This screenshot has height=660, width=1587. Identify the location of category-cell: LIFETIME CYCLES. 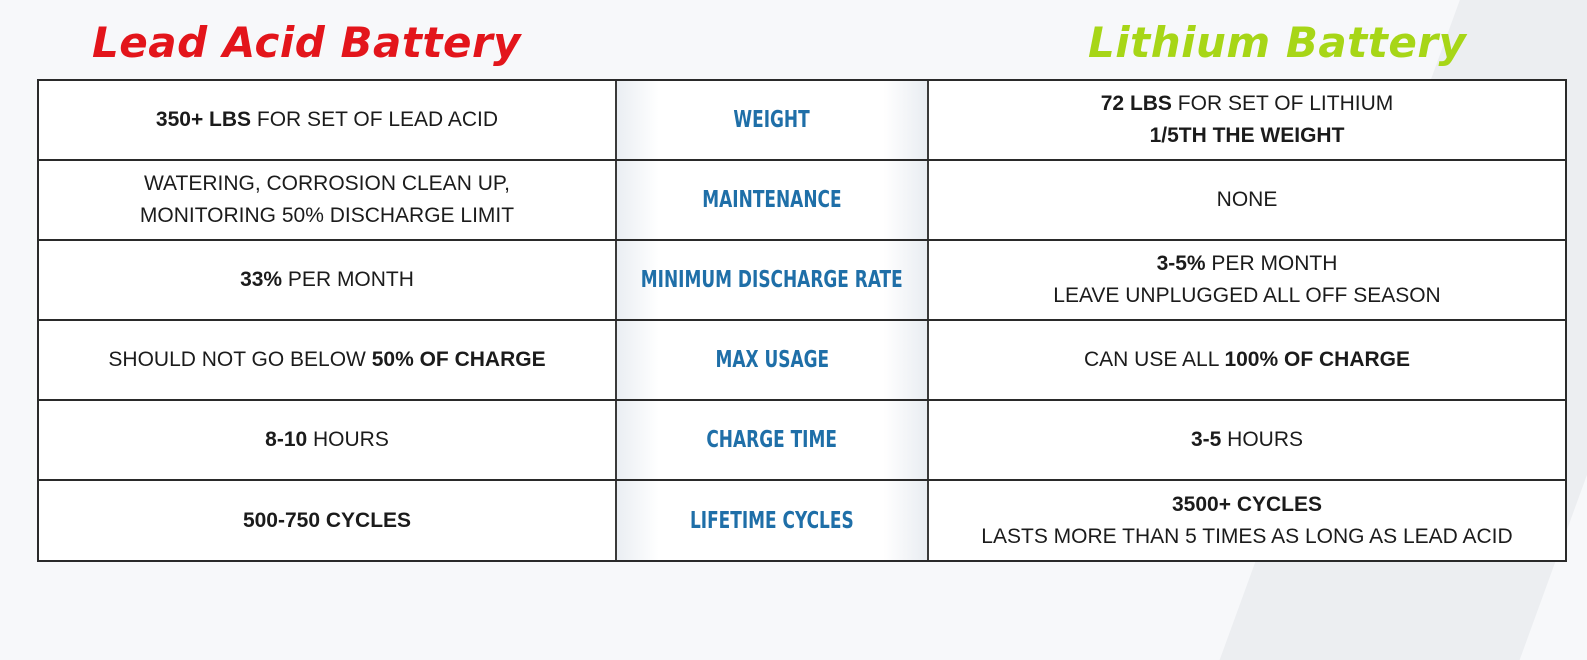
(772, 521).